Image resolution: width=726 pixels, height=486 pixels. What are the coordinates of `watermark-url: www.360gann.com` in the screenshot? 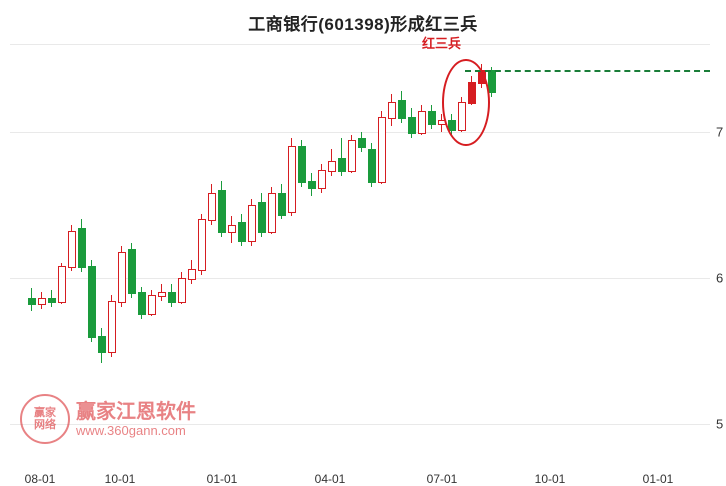 It's located at (131, 430).